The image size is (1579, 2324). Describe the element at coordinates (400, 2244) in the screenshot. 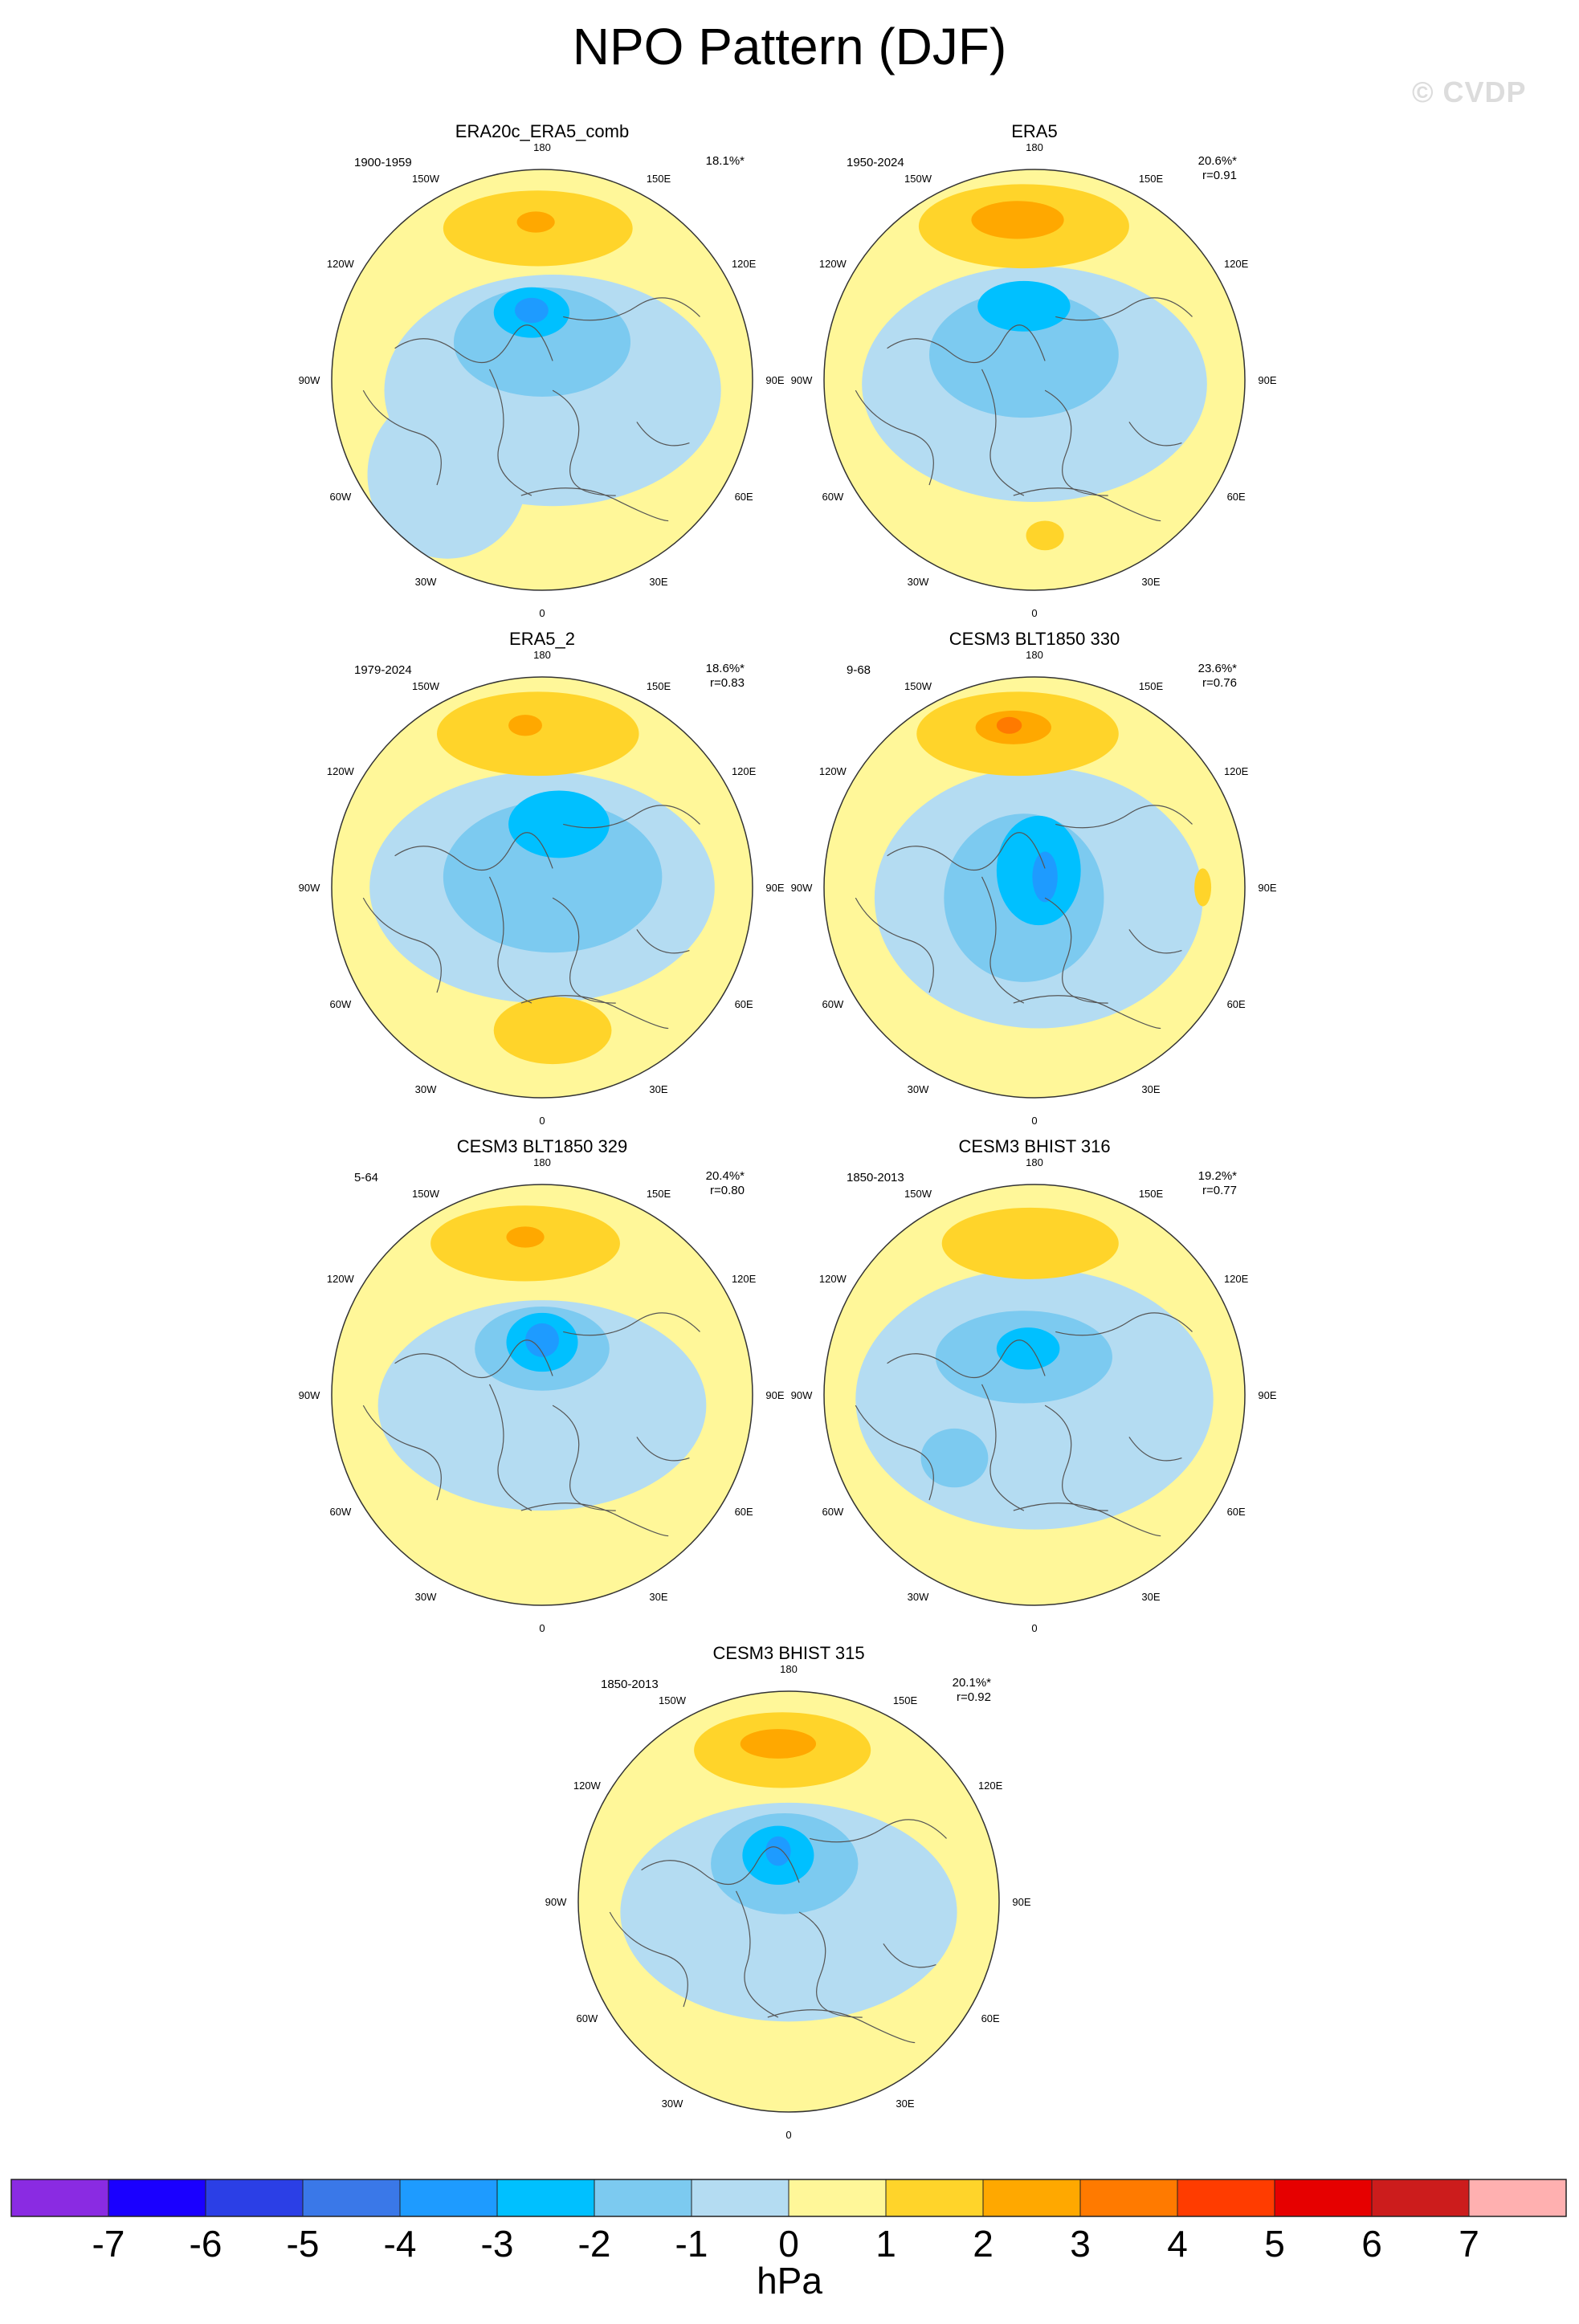

I see `colorbar-tick-label: -4` at that location.